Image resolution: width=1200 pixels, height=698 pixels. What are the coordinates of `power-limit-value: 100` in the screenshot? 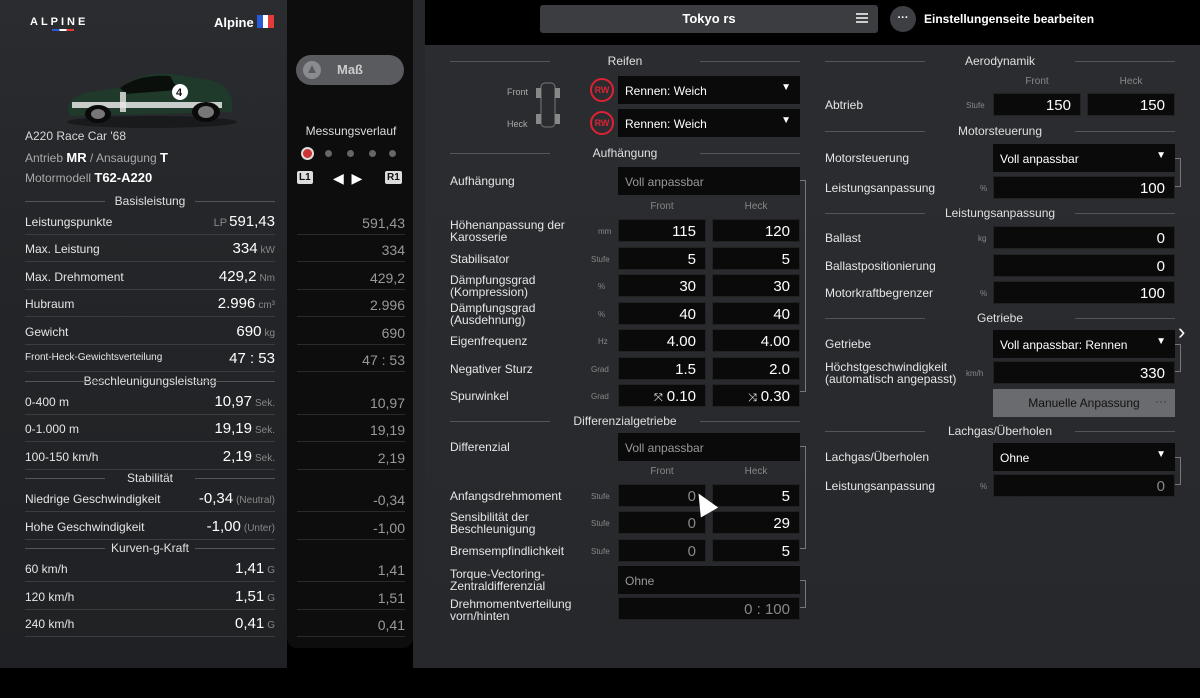 It's located at (1084, 292).